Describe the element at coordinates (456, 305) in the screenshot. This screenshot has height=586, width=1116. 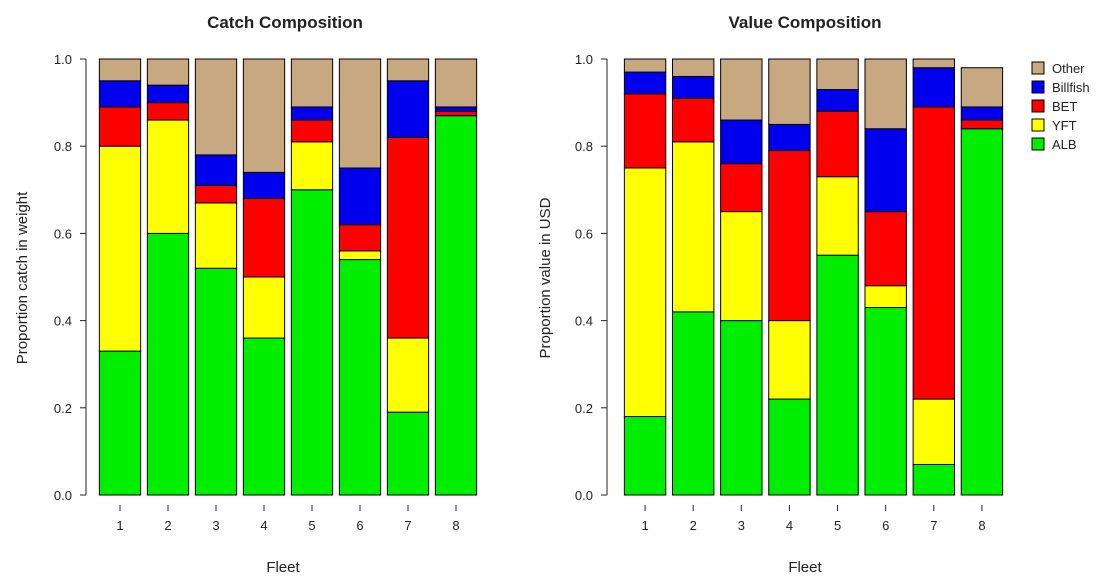
I see `catch-bar-fleet-8-alb` at that location.